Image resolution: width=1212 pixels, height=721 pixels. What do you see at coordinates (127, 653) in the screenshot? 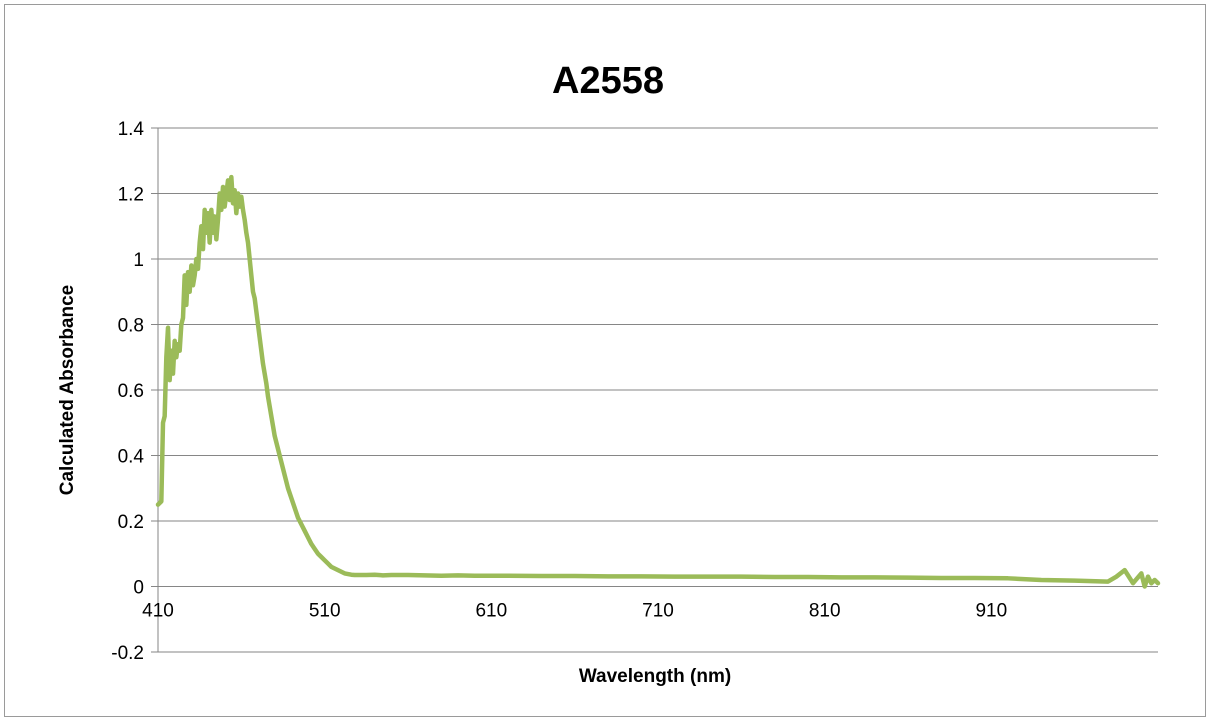
I see `y-tick-label: -0.2` at bounding box center [127, 653].